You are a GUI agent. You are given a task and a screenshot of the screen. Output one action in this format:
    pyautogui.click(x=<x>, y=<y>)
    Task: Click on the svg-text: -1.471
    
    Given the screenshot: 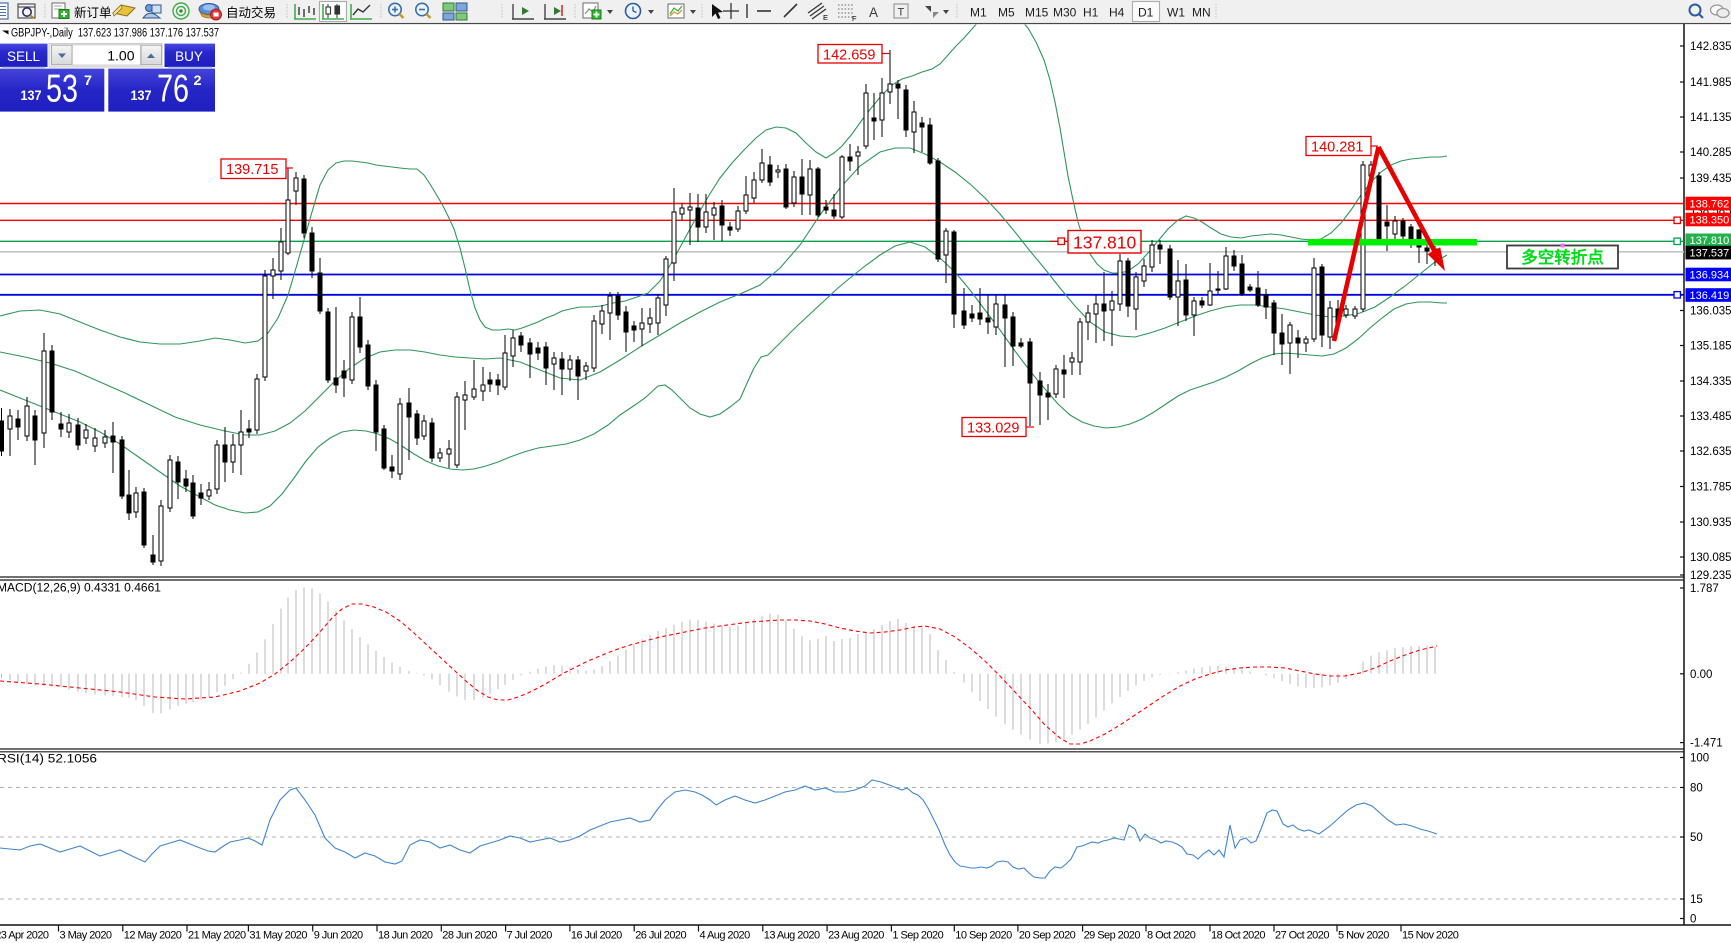 What is the action you would take?
    pyautogui.click(x=1706, y=744)
    